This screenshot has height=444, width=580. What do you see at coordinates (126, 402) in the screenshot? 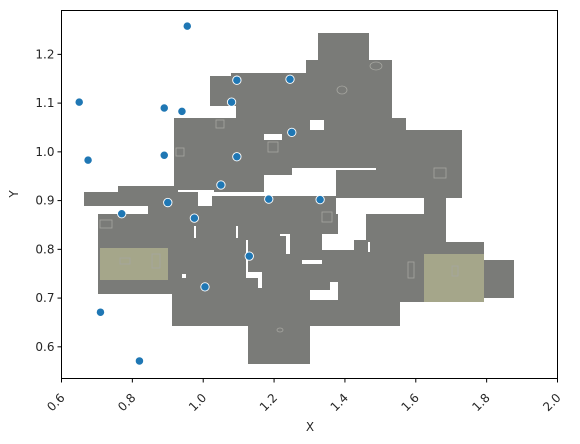
I see `x-tick-label: 0.8` at bounding box center [126, 402].